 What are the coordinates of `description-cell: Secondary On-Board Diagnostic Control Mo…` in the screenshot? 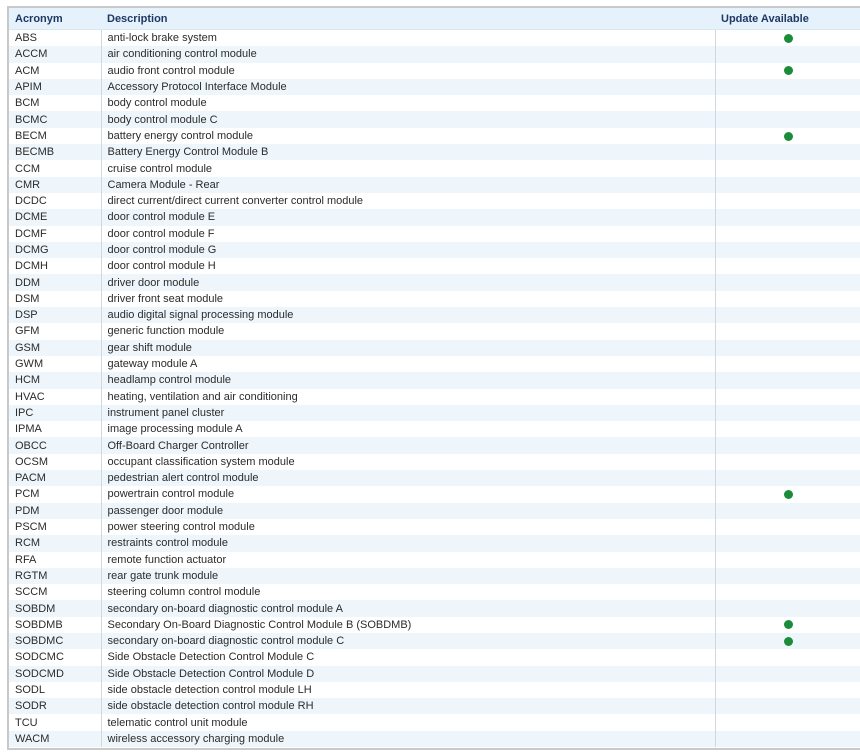 It's located at (407, 624).